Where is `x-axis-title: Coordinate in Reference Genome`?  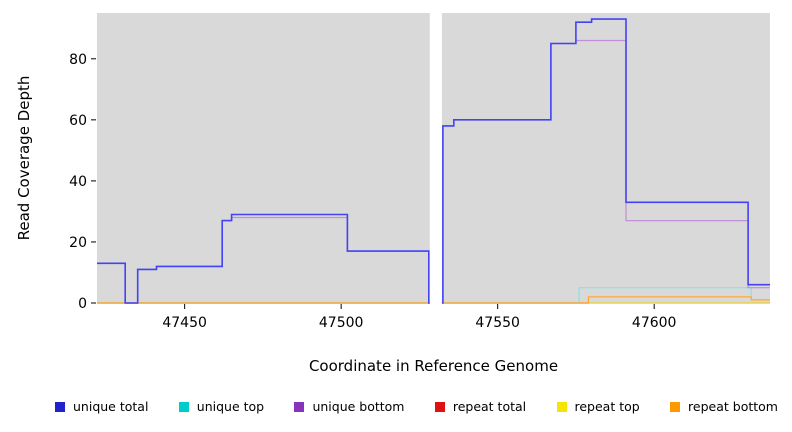 x-axis-title: Coordinate in Reference Genome is located at coordinates (433, 366).